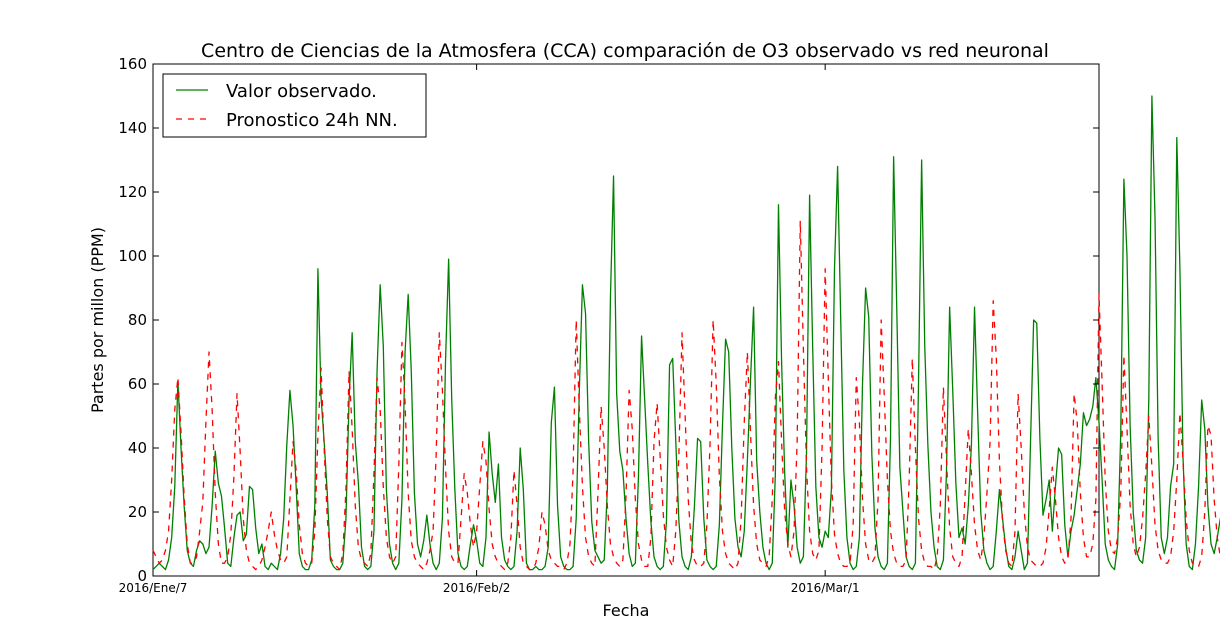 The image size is (1220, 640). What do you see at coordinates (137, 320) in the screenshot?
I see `y-tick-label-80: 80` at bounding box center [137, 320].